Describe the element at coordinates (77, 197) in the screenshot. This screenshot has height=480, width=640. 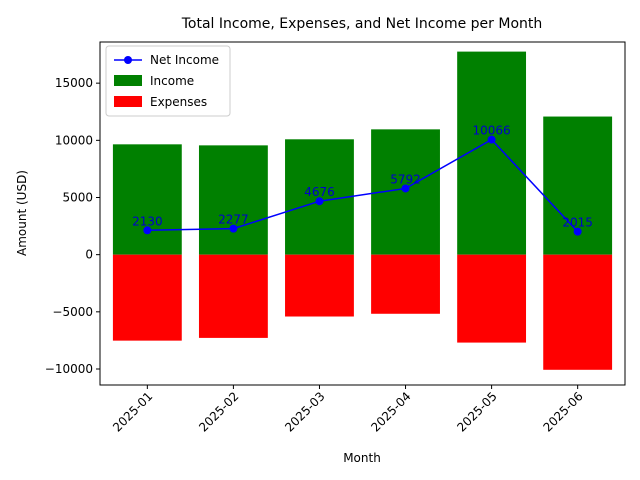
I see `y-tick-label-5000: 5000` at that location.